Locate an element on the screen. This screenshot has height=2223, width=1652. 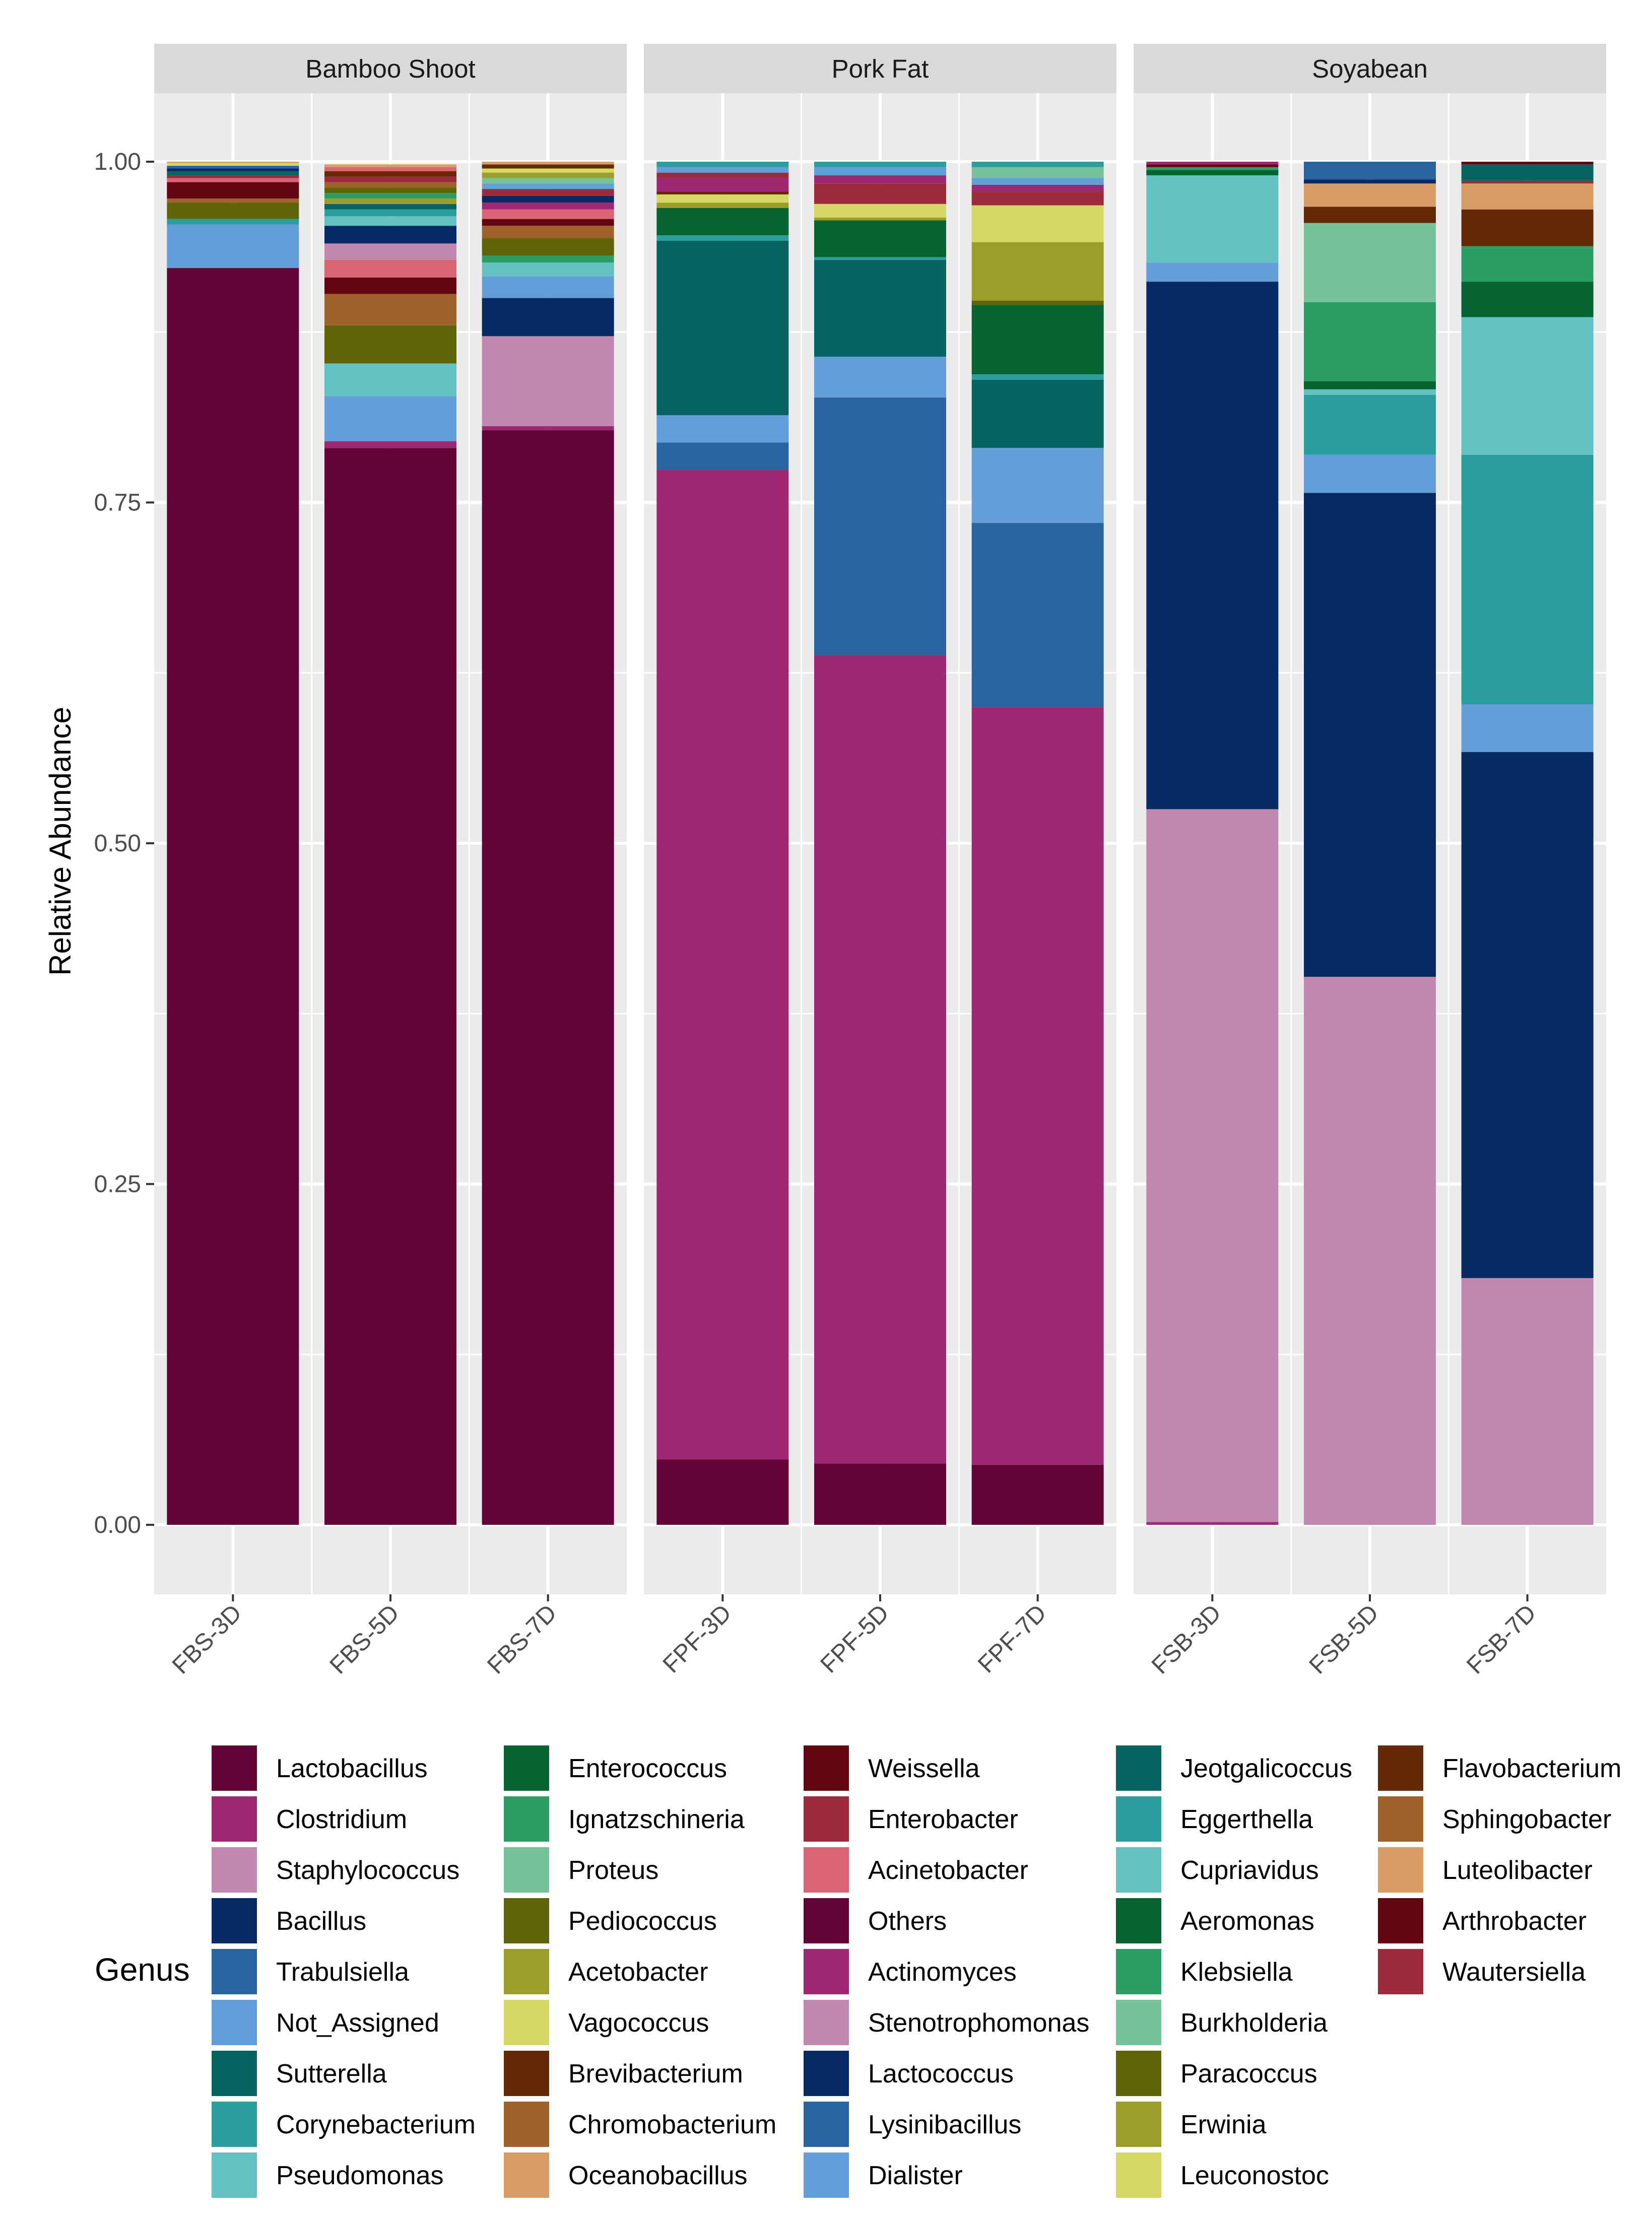
legend-label: Stenotrophomonas is located at coordinates (979, 2023).